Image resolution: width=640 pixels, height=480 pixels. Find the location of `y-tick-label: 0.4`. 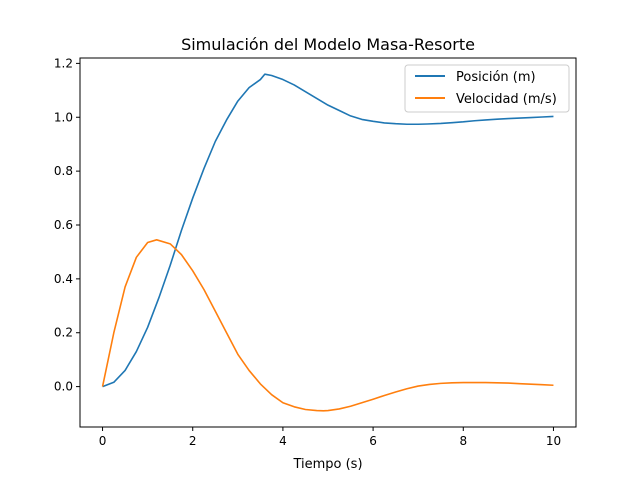

y-tick-label: 0.4 is located at coordinates (63, 279).